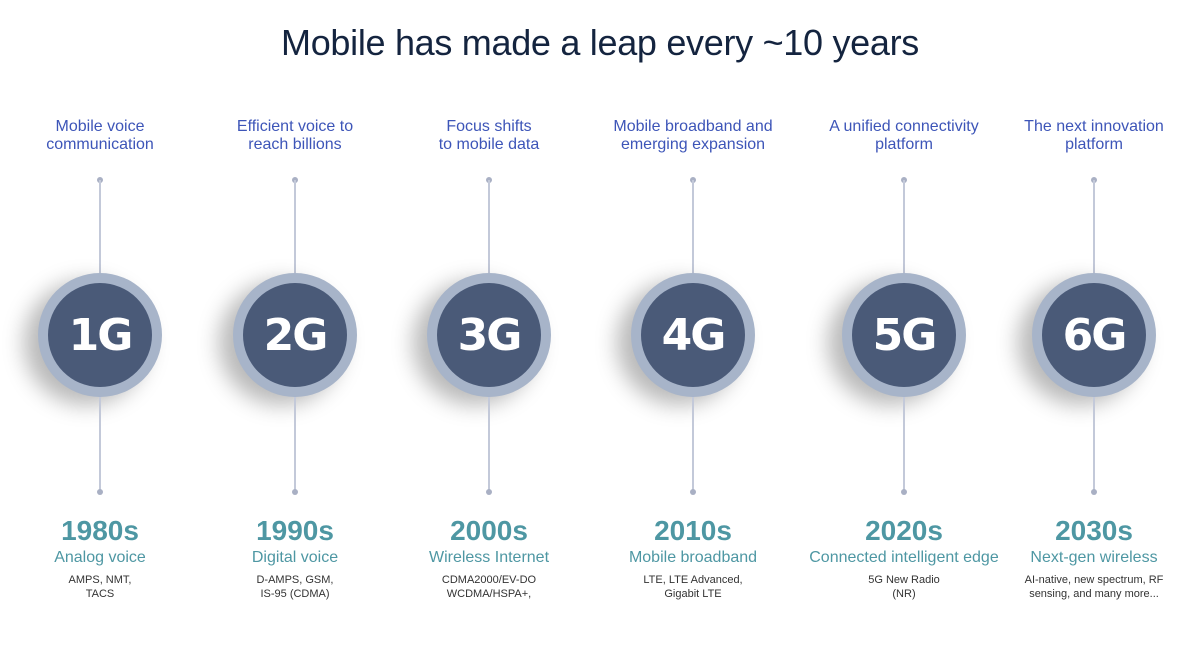  Describe the element at coordinates (100, 557) in the screenshot. I see `technology-label: Analog voice` at that location.